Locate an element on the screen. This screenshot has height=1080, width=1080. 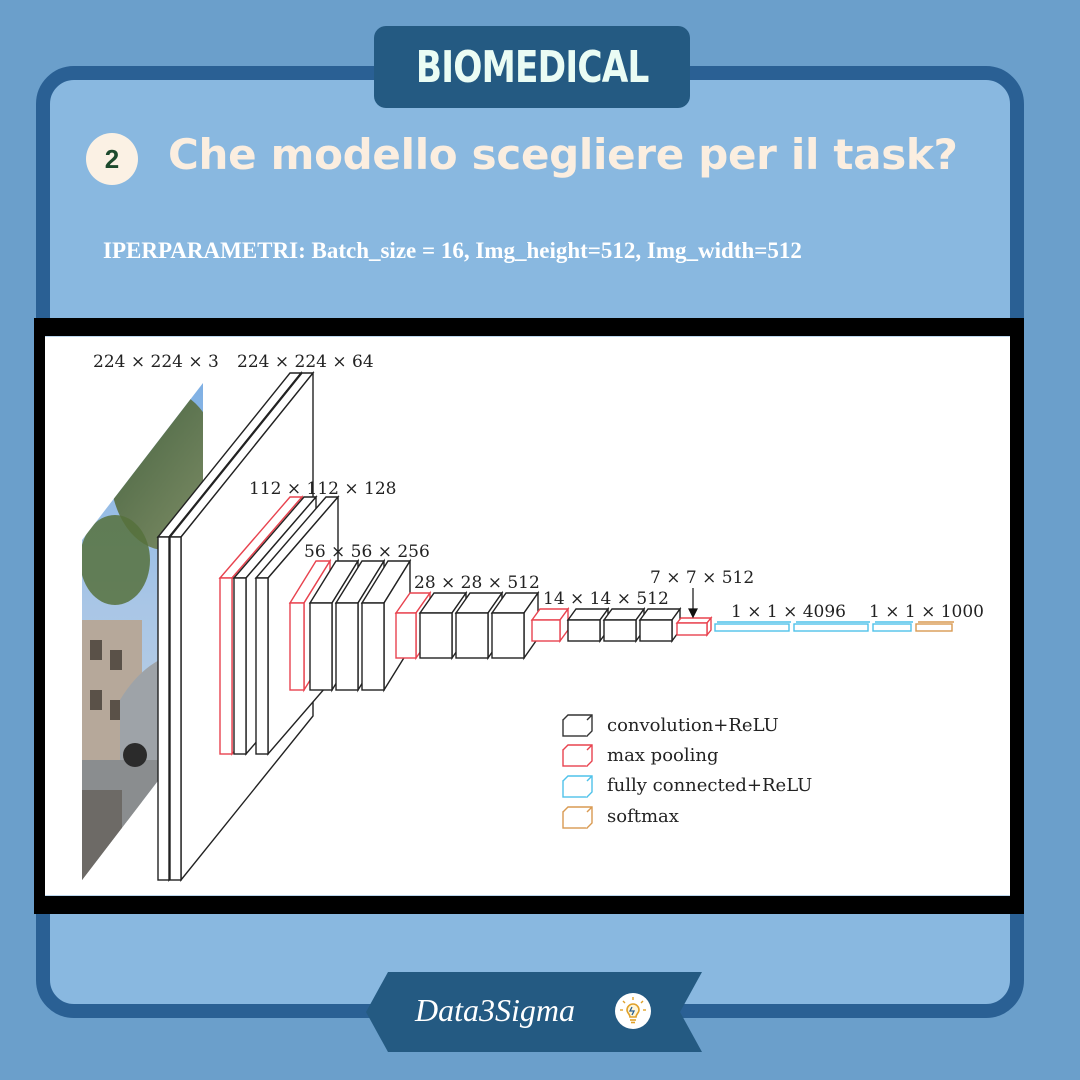
category-badge-label: BIOMEDICAL is located at coordinates (532, 67).